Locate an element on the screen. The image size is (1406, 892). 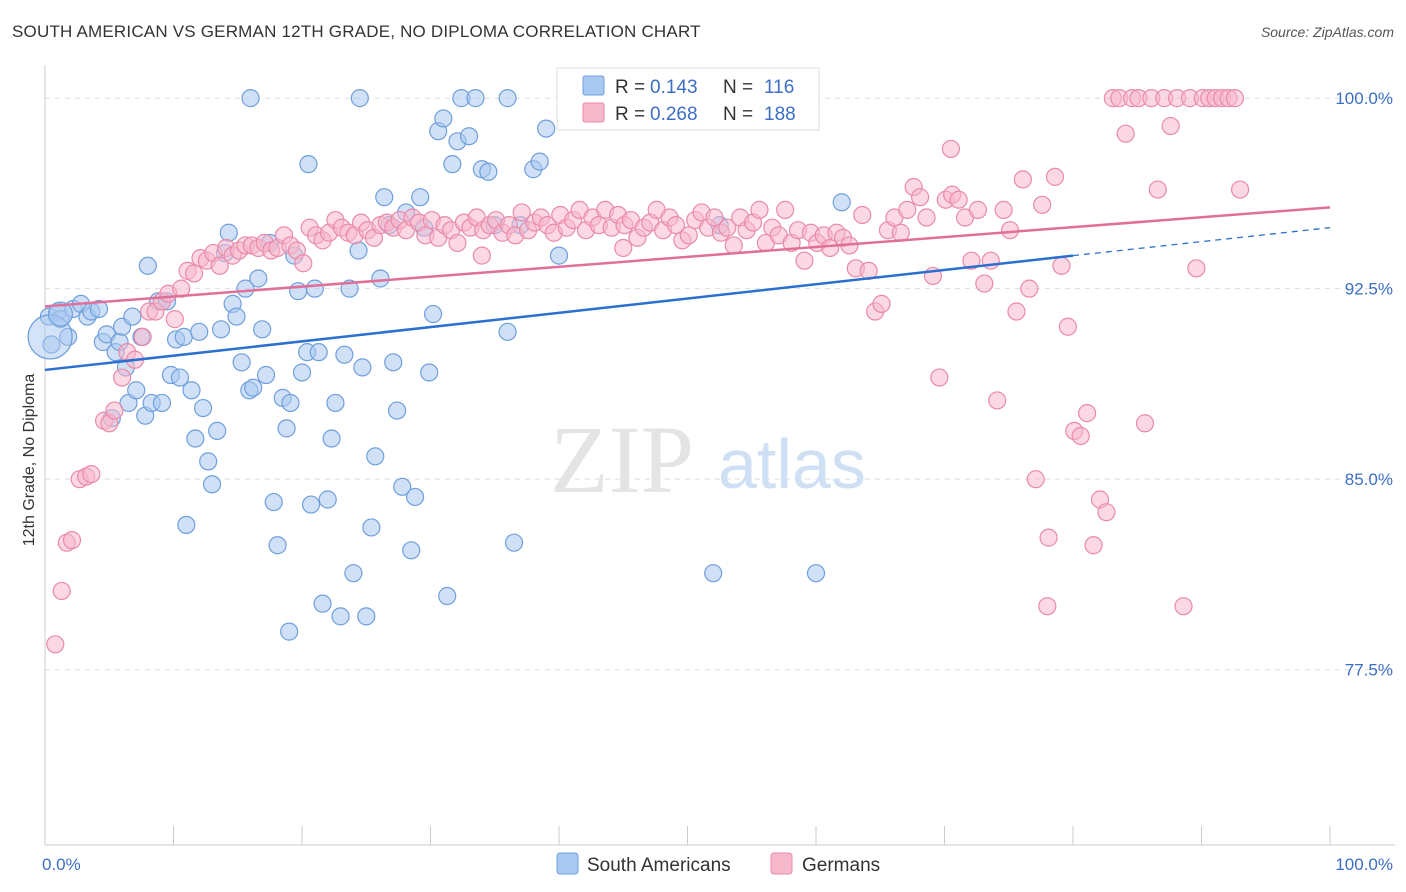
legend-r-value-0: 0.143 is located at coordinates (674, 87).